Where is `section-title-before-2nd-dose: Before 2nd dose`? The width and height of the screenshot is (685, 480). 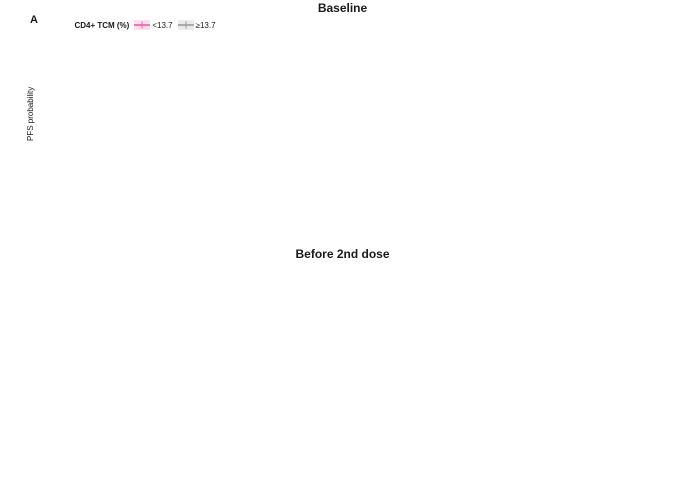
section-title-before-2nd-dose: Before 2nd dose is located at coordinates (342, 254).